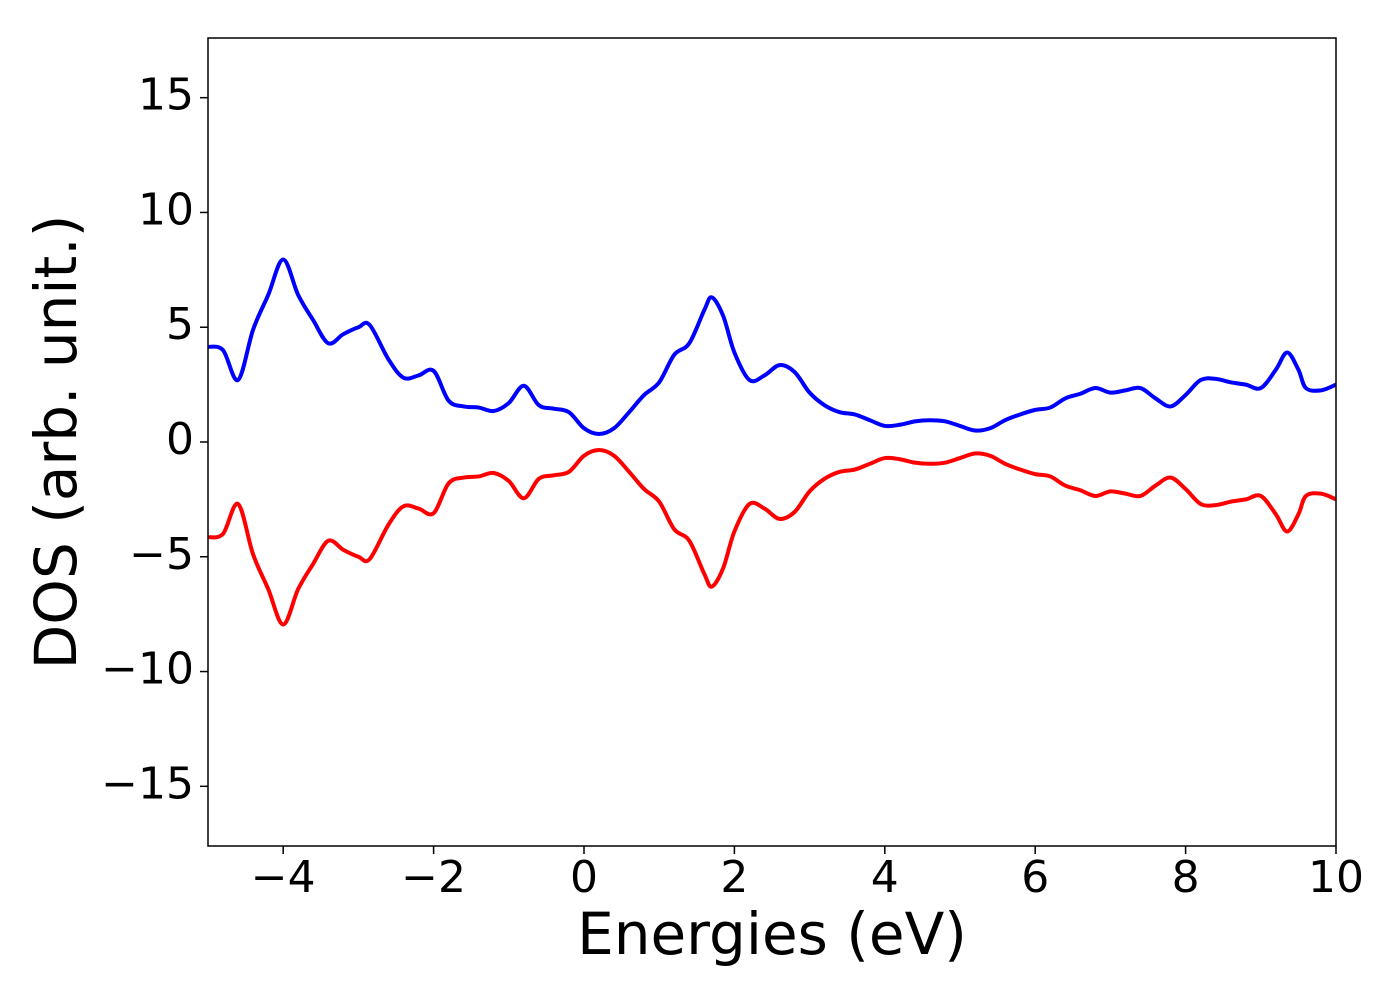 Image resolution: width=1400 pixels, height=1000 pixels. Describe the element at coordinates (584, 877) in the screenshot. I see `x-tick-label: 0` at that location.